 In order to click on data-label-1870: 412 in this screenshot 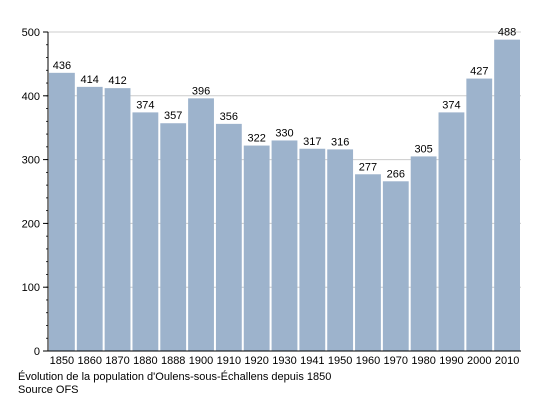, I will do `click(117, 81)`.